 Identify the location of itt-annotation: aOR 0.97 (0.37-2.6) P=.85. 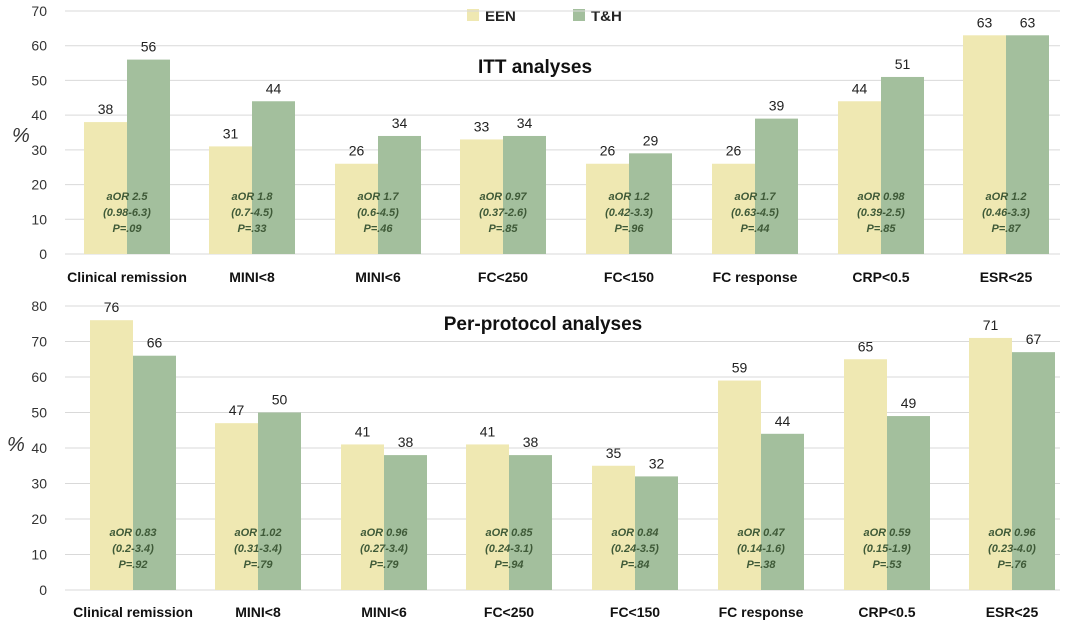
(503, 213).